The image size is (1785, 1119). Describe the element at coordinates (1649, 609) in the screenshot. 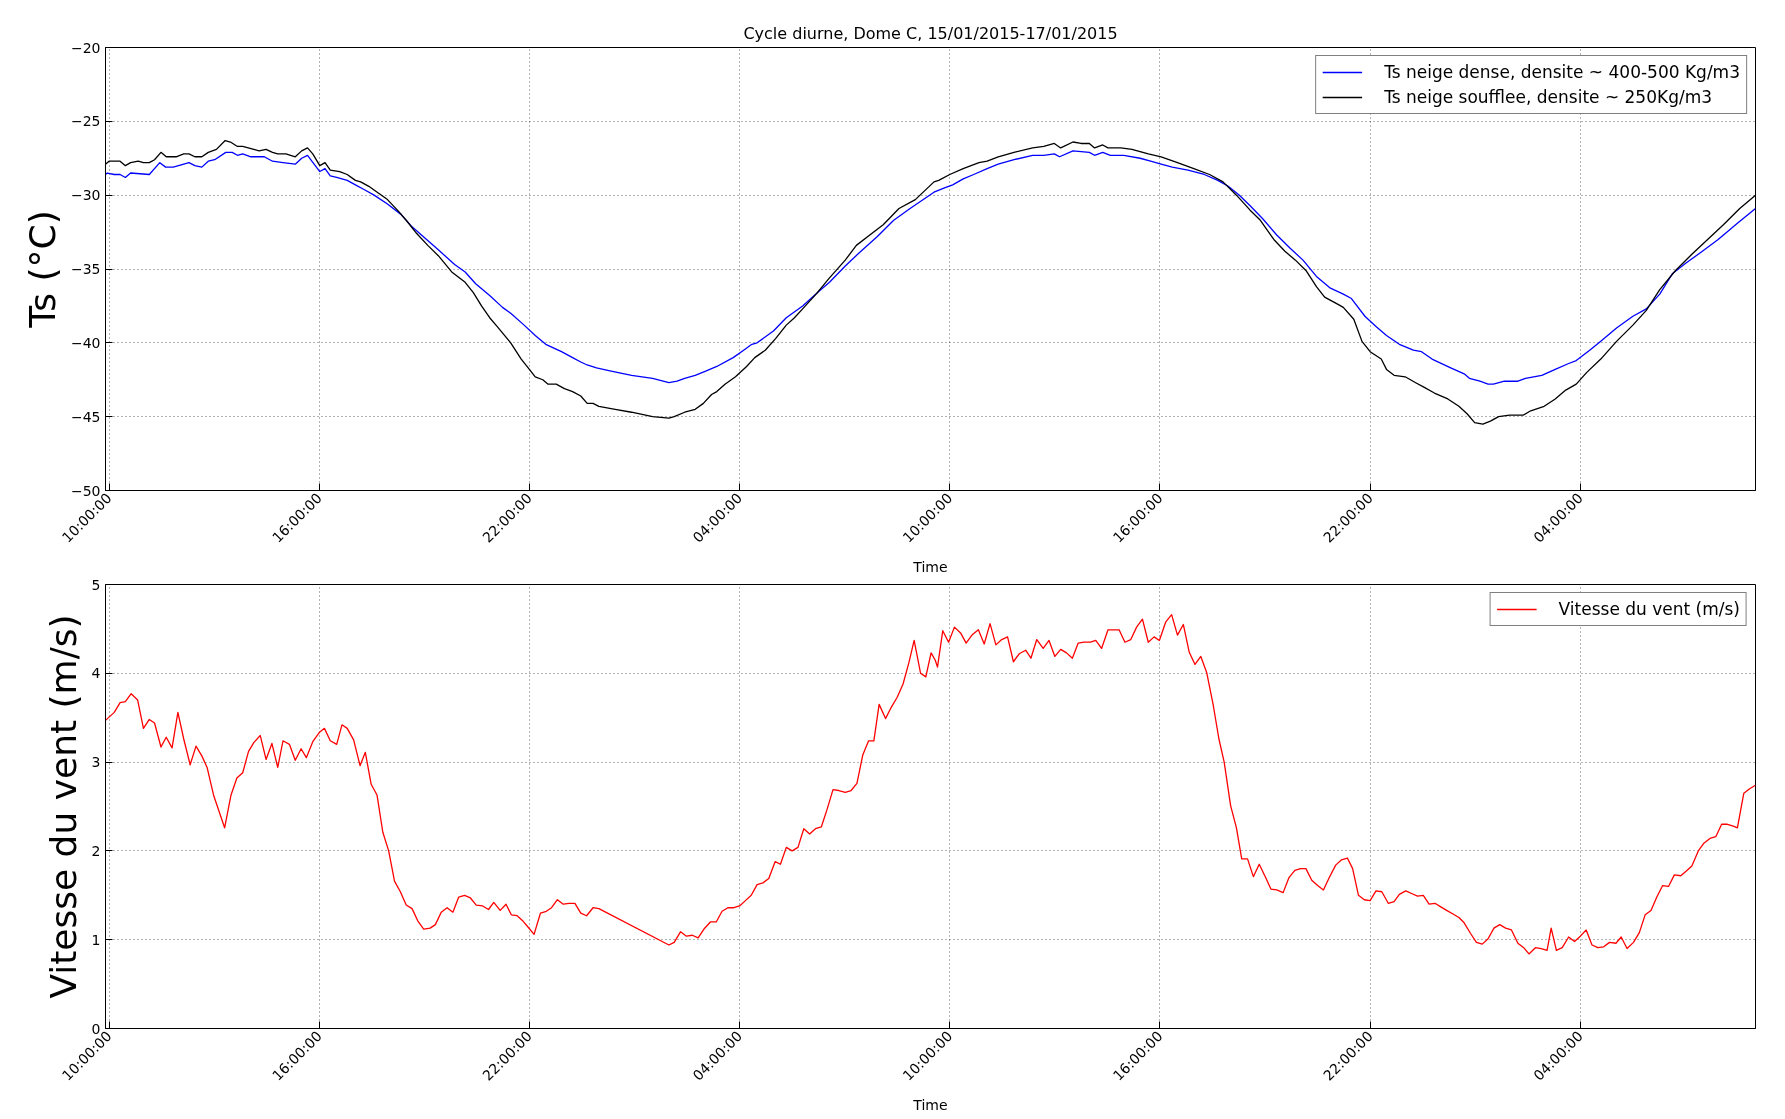

I see `legend-label: Vitesse du vent (m/s)` at that location.